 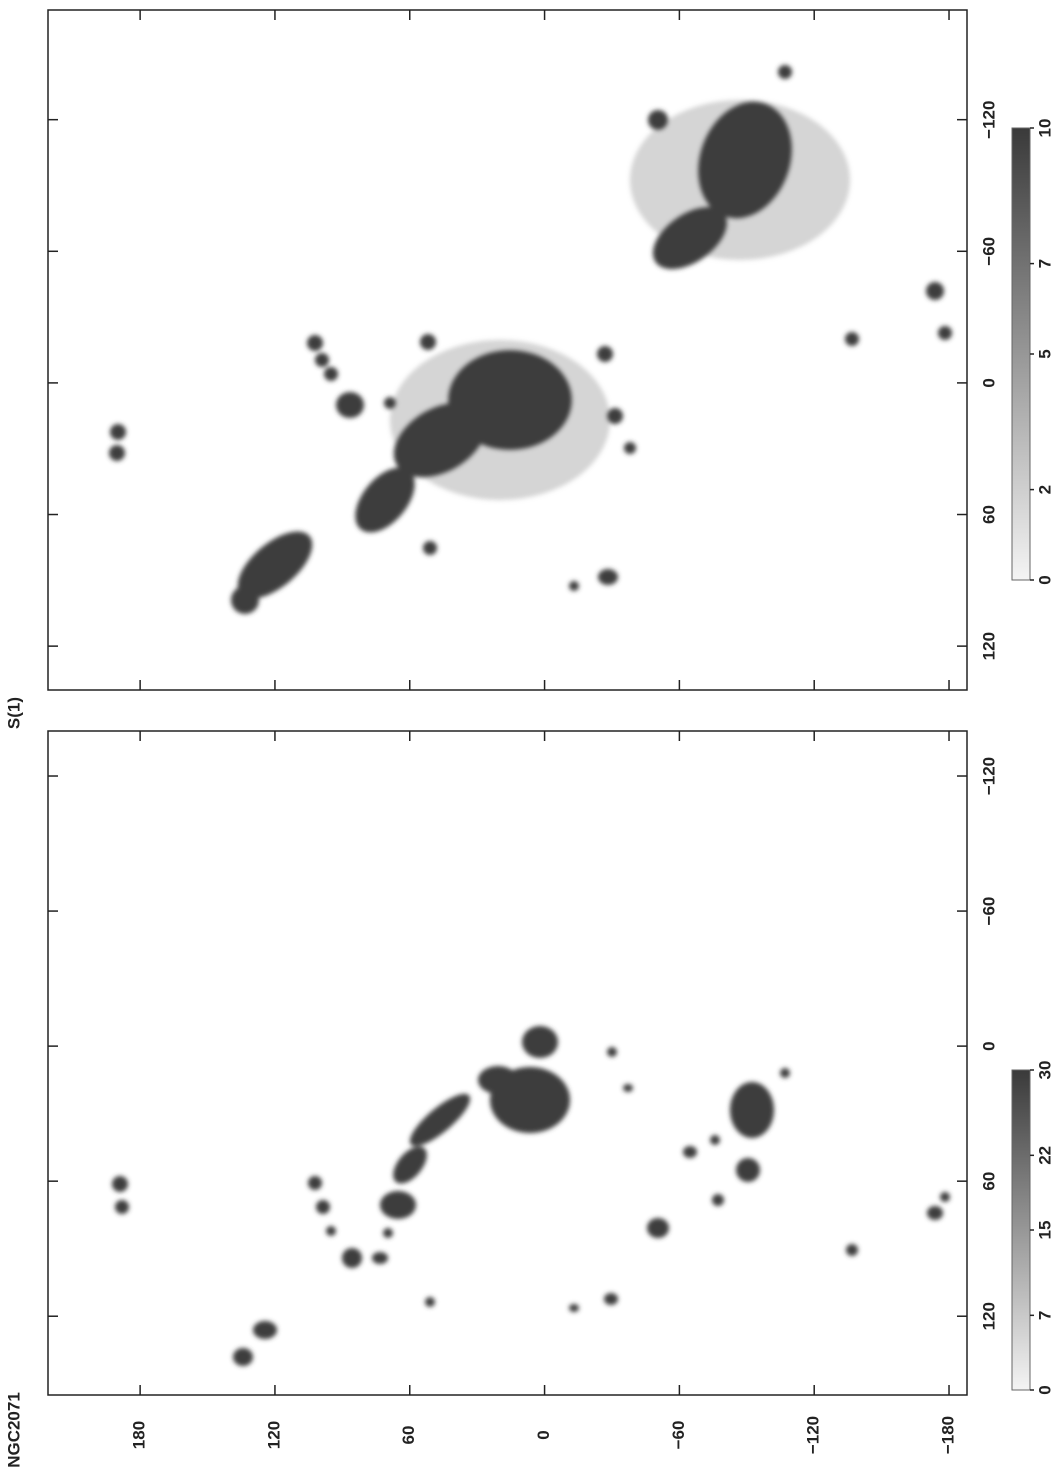 I want to click on x-tick-label: 0, so click(x=543, y=1434).